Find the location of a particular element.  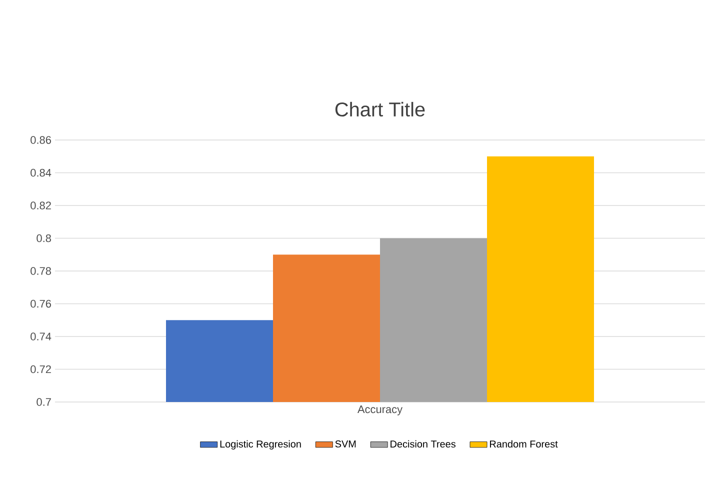

y-tick-label: 0.78 is located at coordinates (40, 271).